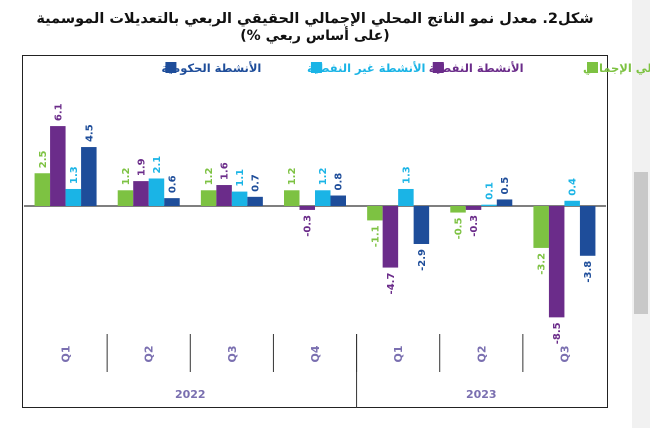 The width and height of the screenshot is (650, 428). Describe the element at coordinates (225, 171) in the screenshot. I see `bar-value-label: 1.6` at that location.